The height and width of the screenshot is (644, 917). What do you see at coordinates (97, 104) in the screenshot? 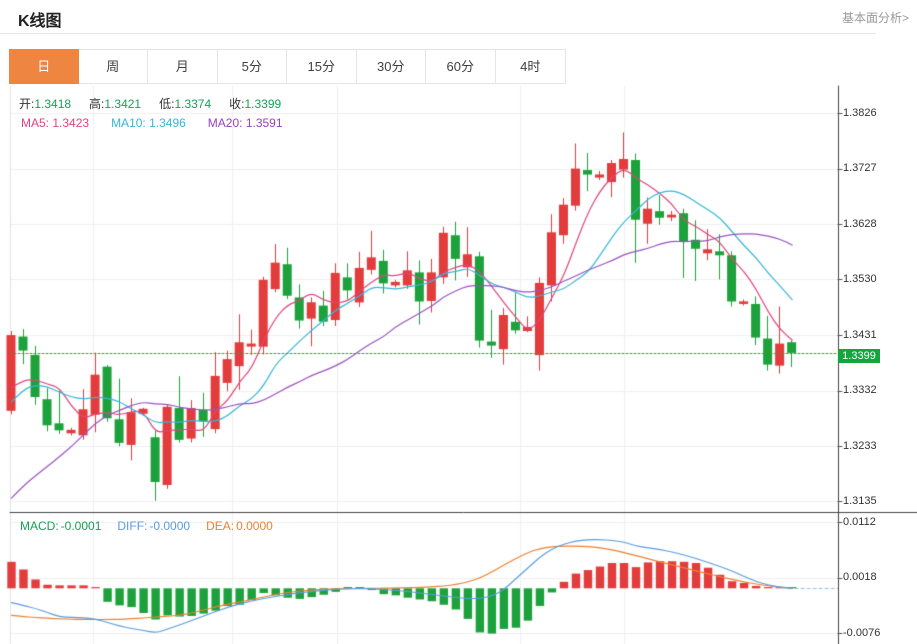
I see `high-label: 高:` at bounding box center [97, 104].